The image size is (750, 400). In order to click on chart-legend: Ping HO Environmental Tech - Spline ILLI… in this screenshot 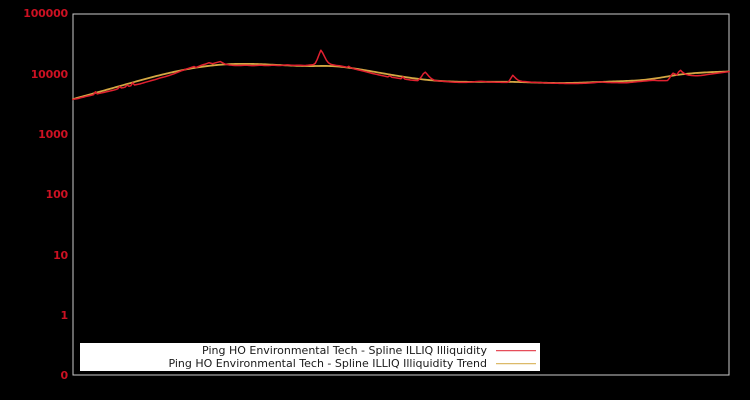, I will do `click(310, 357)`.